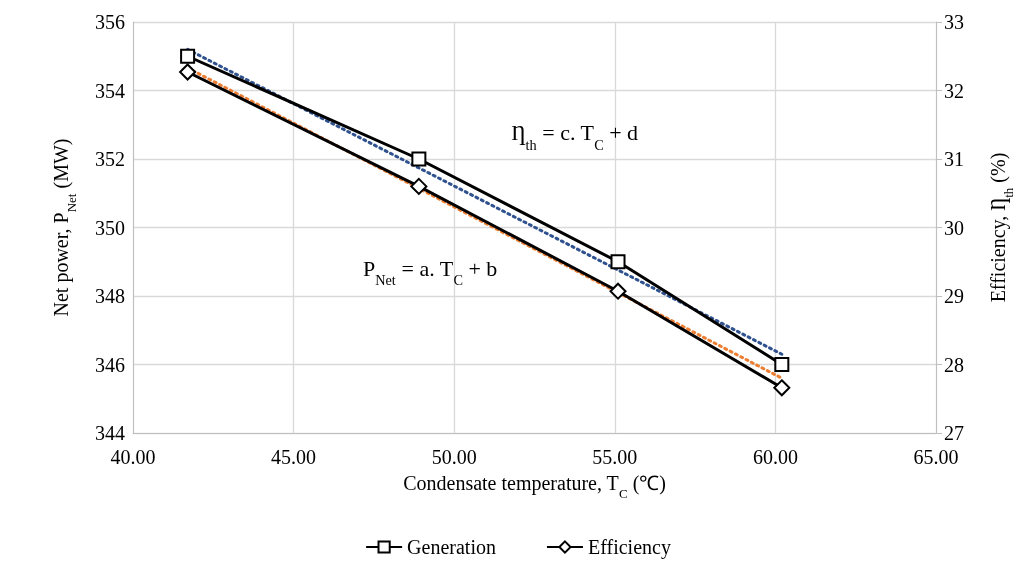 The height and width of the screenshot is (564, 1036). I want to click on x-tick-label: 50.00, so click(454, 457).